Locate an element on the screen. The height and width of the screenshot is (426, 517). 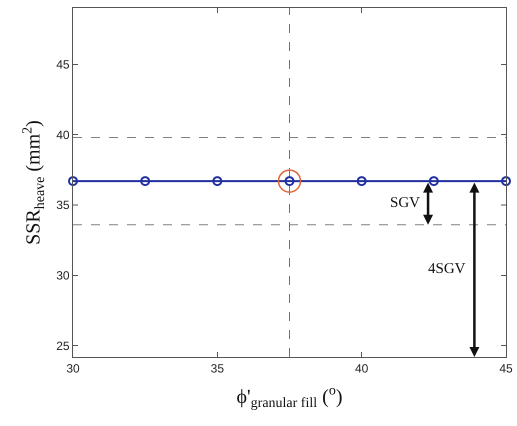
x-axis-title: ϕ'$_{granular fill}$ ($^{o}$) is located at coordinates (289, 398).